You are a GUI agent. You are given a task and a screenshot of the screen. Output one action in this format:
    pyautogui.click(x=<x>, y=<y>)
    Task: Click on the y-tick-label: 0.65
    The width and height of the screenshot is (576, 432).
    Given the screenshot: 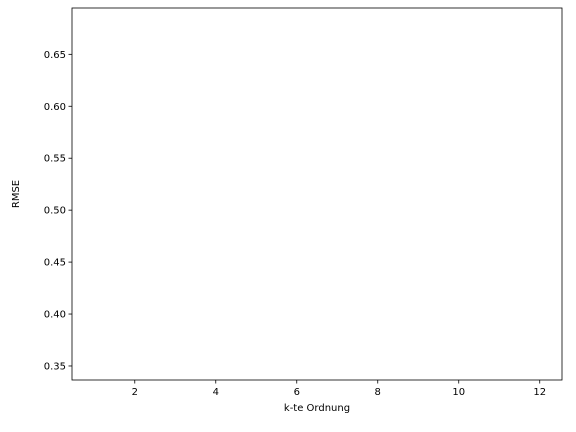 What is the action you would take?
    pyautogui.click(x=55, y=55)
    